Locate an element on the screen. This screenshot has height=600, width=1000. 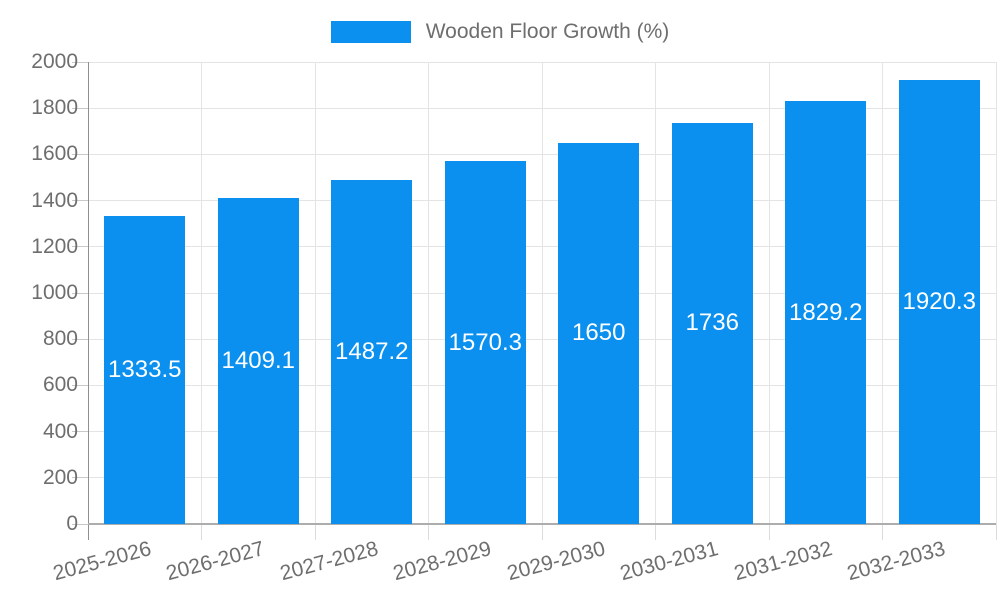
x-axis-tick-label: 2032-2033 is located at coordinates (896, 561).